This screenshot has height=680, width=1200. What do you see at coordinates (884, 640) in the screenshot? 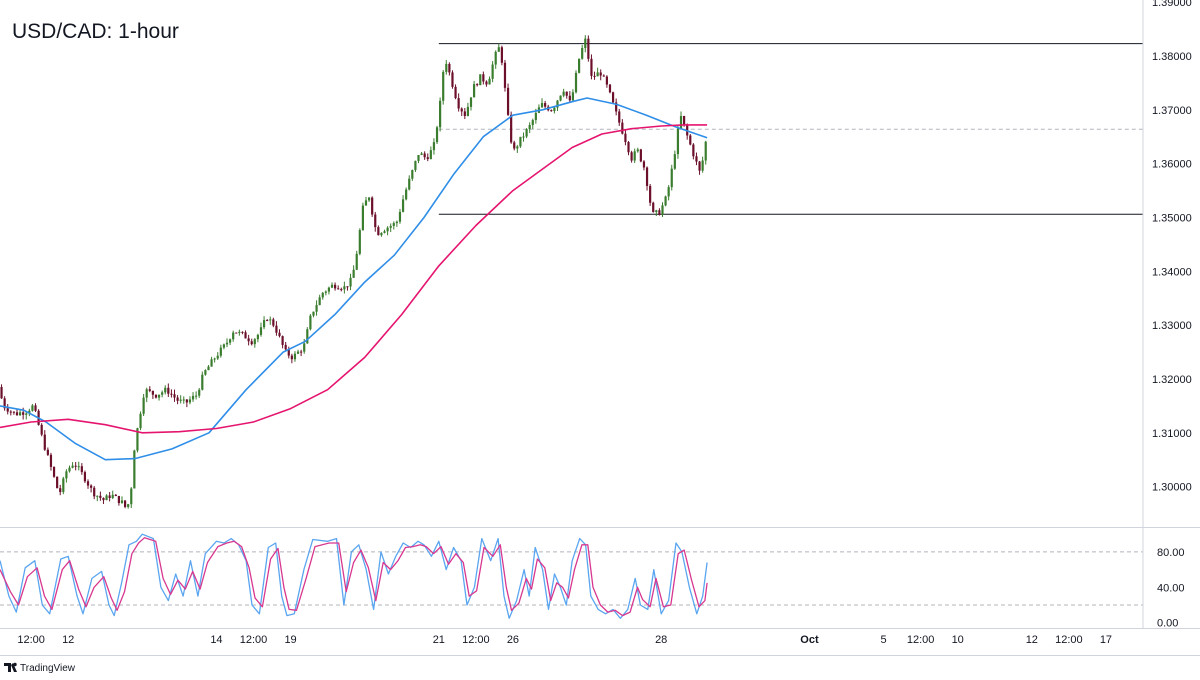
I see `time-tick-label: 5` at bounding box center [884, 640].